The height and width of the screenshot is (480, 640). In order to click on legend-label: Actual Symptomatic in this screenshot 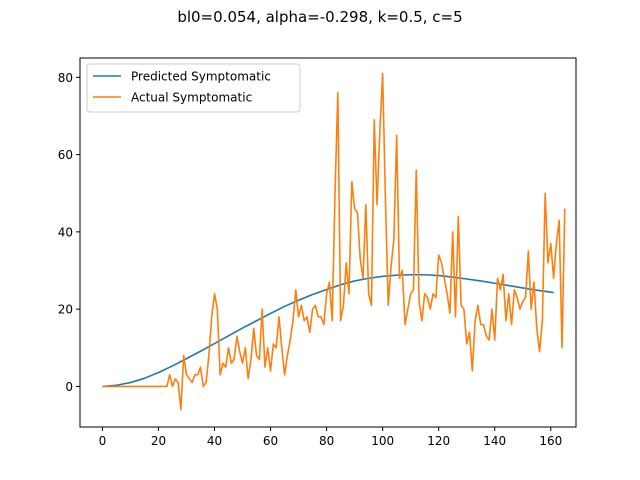, I will do `click(191, 98)`.